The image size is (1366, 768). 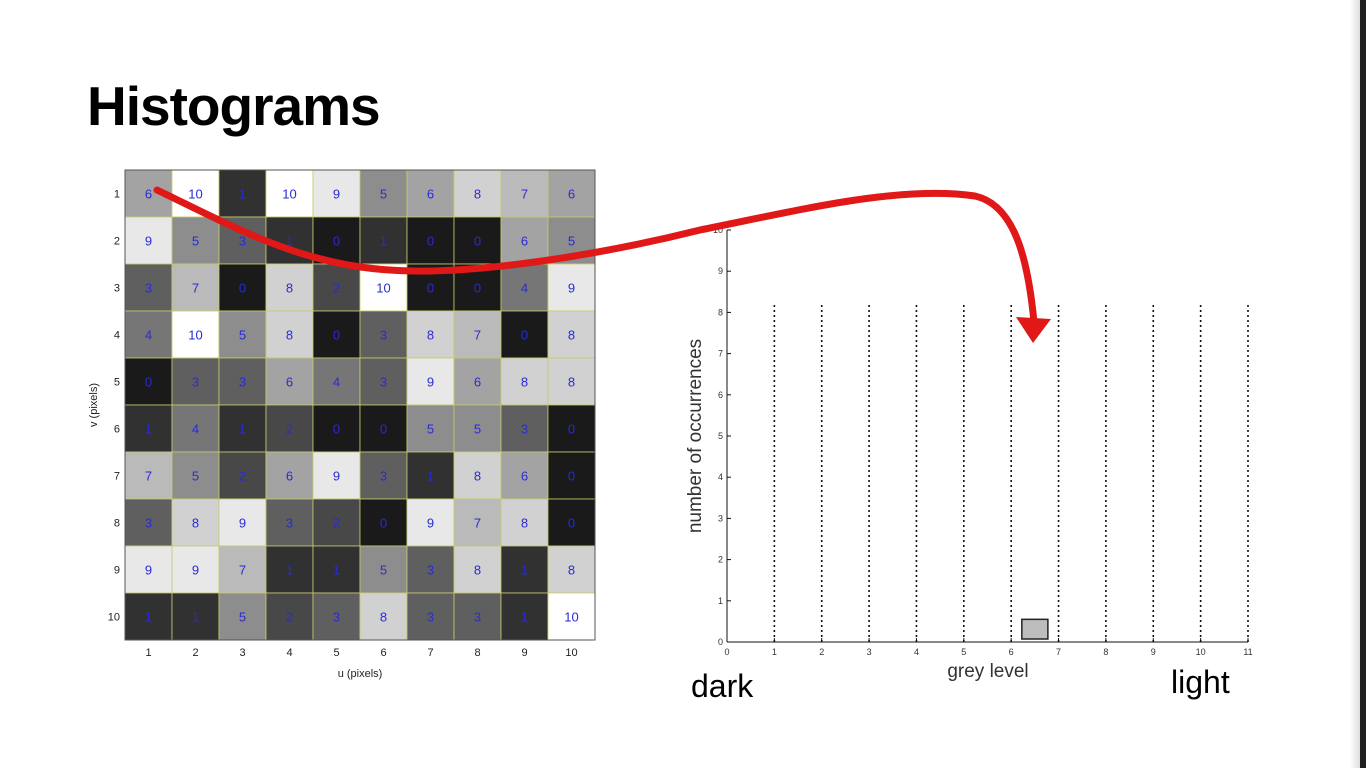 What do you see at coordinates (1033, 330) in the screenshot?
I see `arrowhead-icon` at bounding box center [1033, 330].